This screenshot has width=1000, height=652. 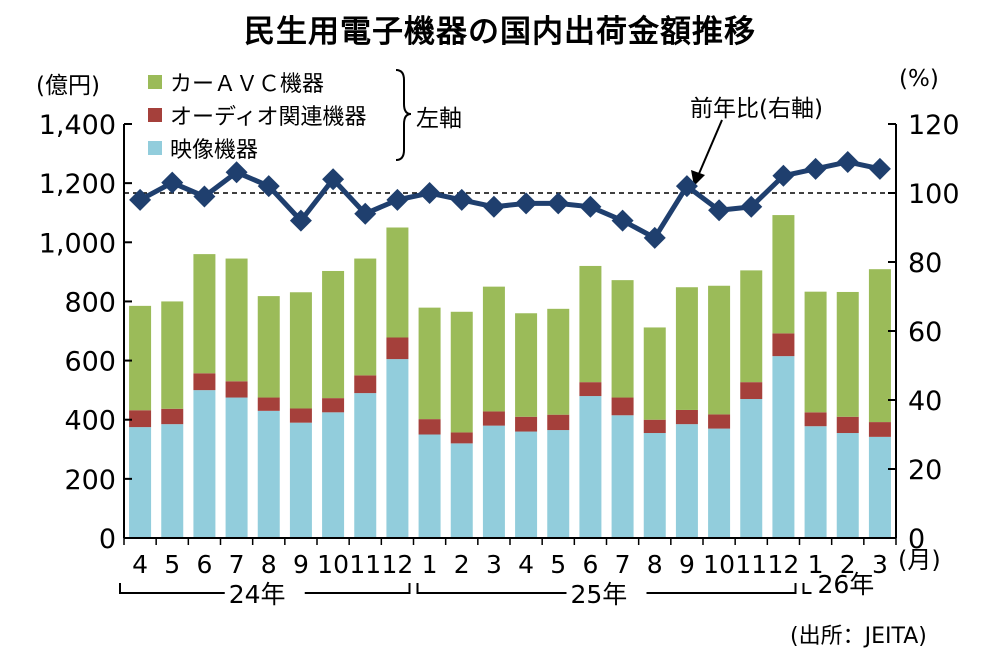 I want to click on left-tick-label-1200: 1,200, so click(x=77, y=184).